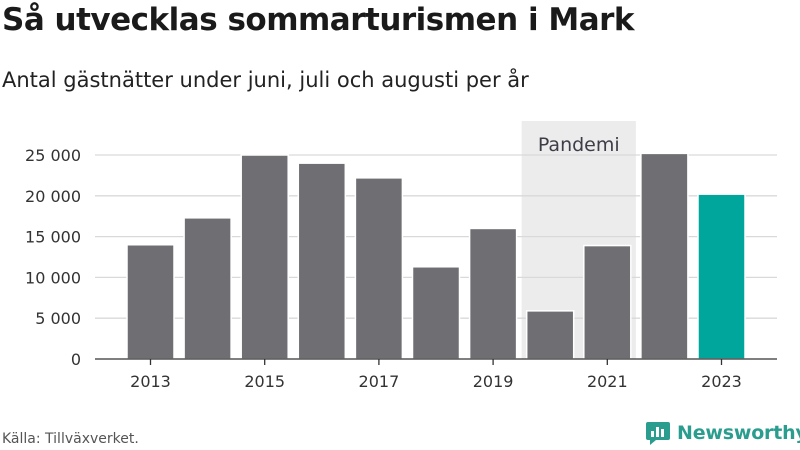  I want to click on x-tick-label: 2021, so click(607, 381).